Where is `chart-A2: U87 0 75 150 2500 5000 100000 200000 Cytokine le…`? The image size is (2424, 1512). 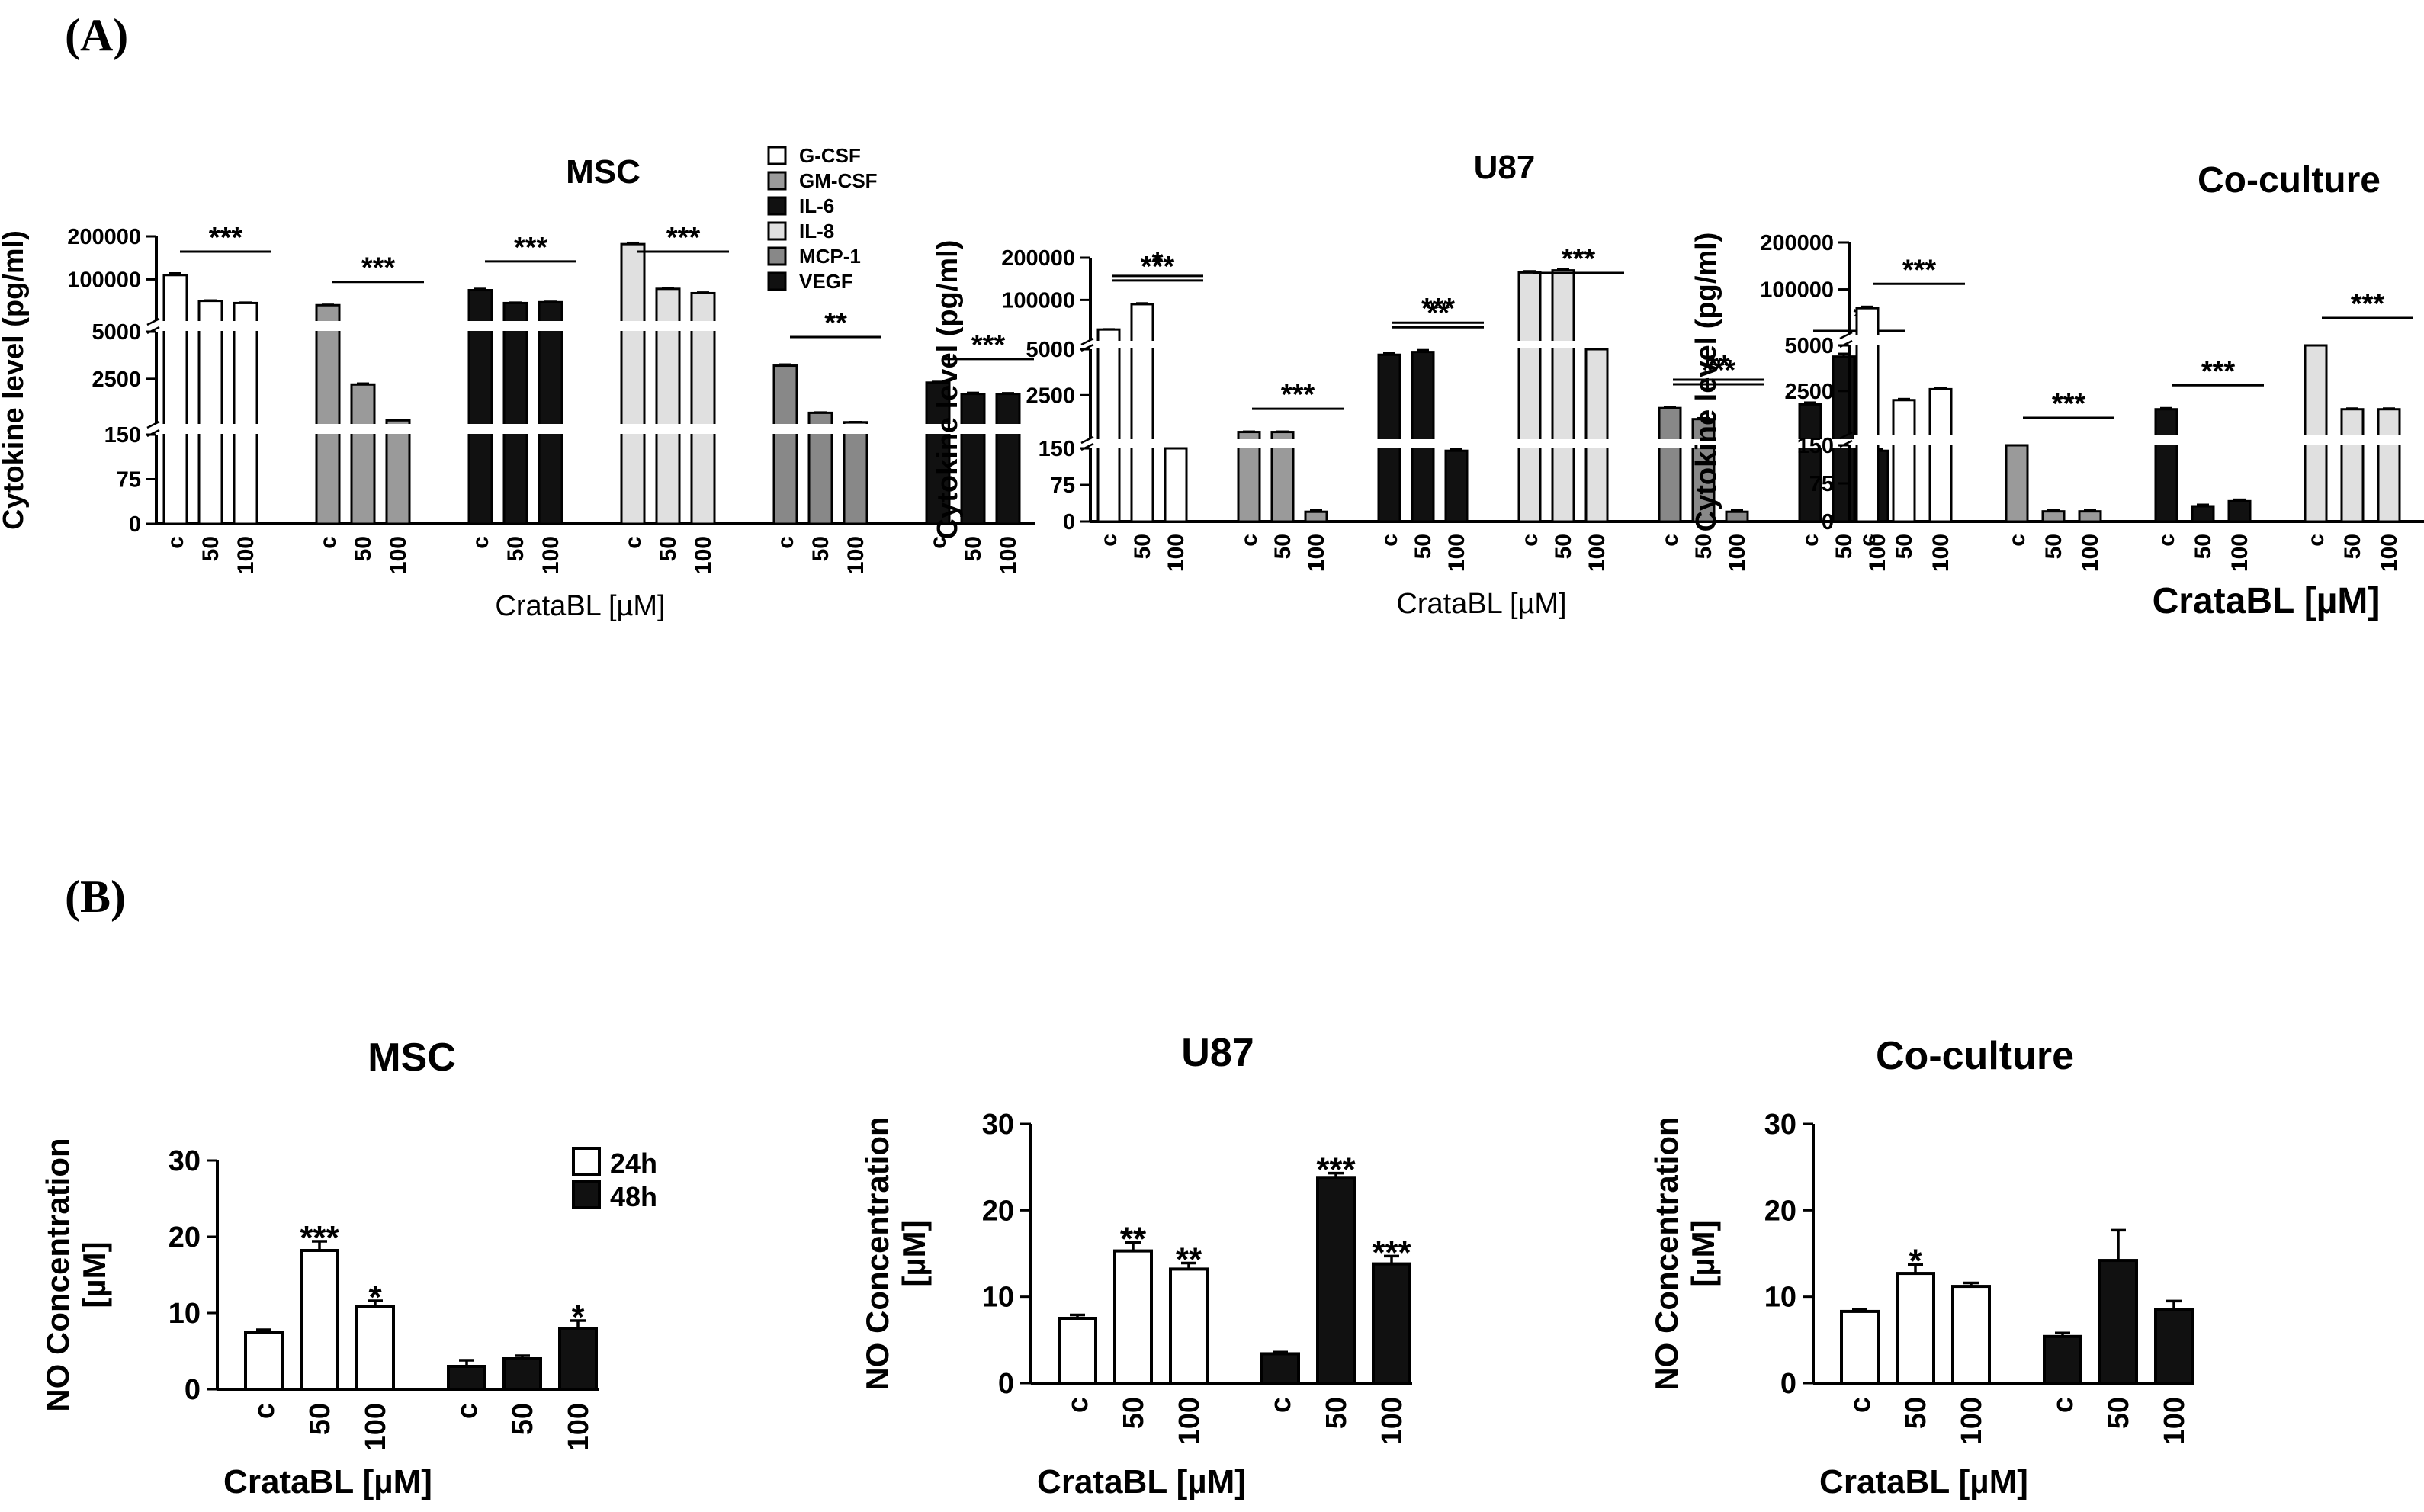 chart-A2: U87 0 75 150 2500 5000 100000 200000 Cytokine le… is located at coordinates (1418, 384).